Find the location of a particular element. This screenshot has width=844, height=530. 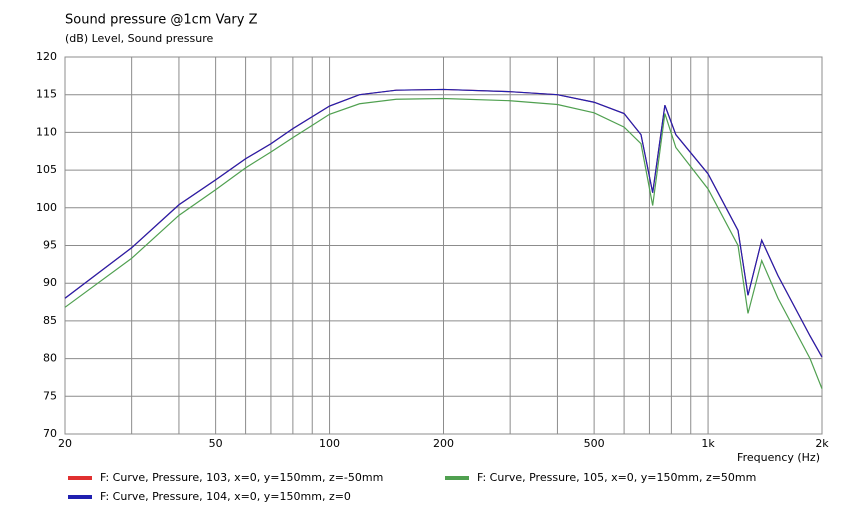

y-tick-label: 75 is located at coordinates (50, 395).